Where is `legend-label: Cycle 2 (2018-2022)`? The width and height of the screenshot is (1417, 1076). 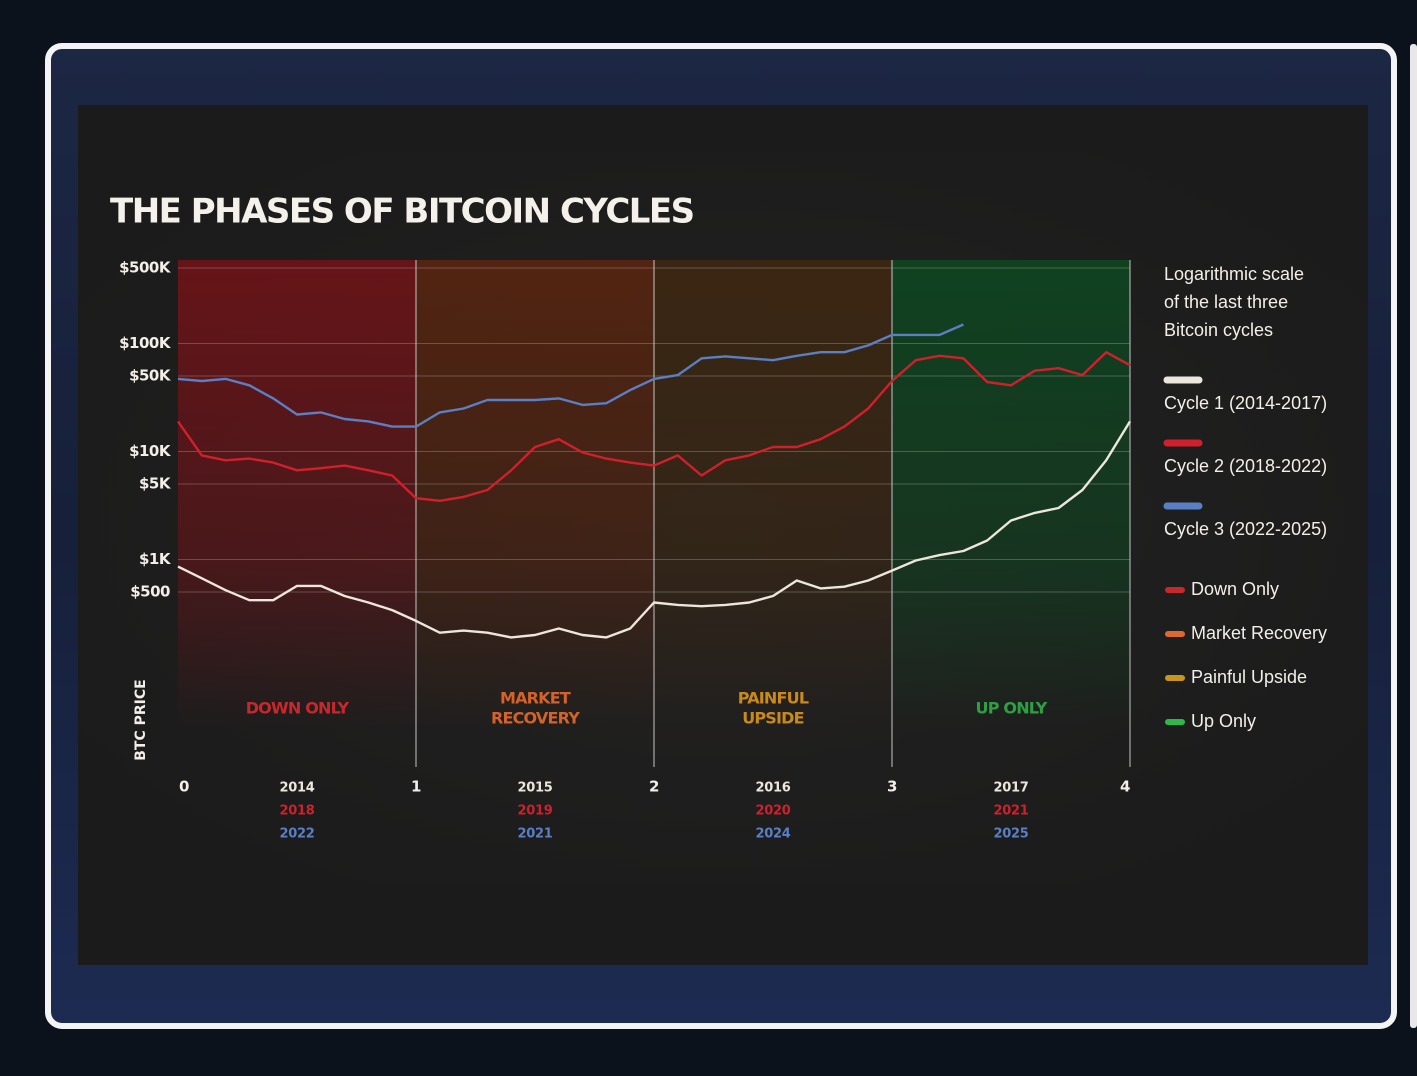
legend-label: Cycle 2 (2018-2022) is located at coordinates (1245, 466).